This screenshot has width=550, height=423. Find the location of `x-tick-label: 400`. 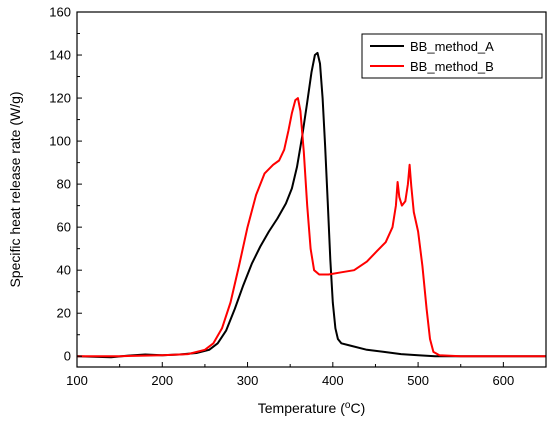

x-tick-label: 400 is located at coordinates (333, 380).